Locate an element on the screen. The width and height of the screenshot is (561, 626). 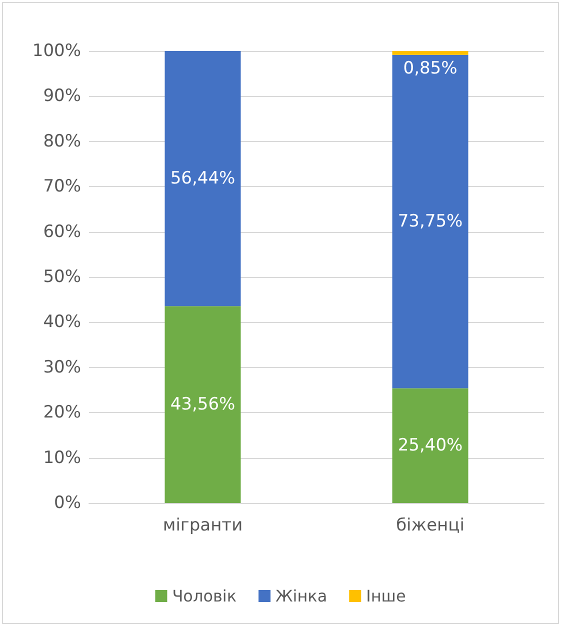
x-tick-label: мігранти is located at coordinates (202, 526).